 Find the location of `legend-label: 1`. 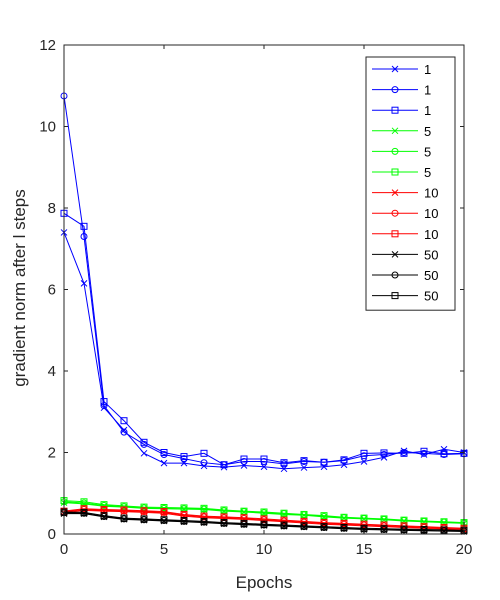

legend-label: 1 is located at coordinates (427, 110).